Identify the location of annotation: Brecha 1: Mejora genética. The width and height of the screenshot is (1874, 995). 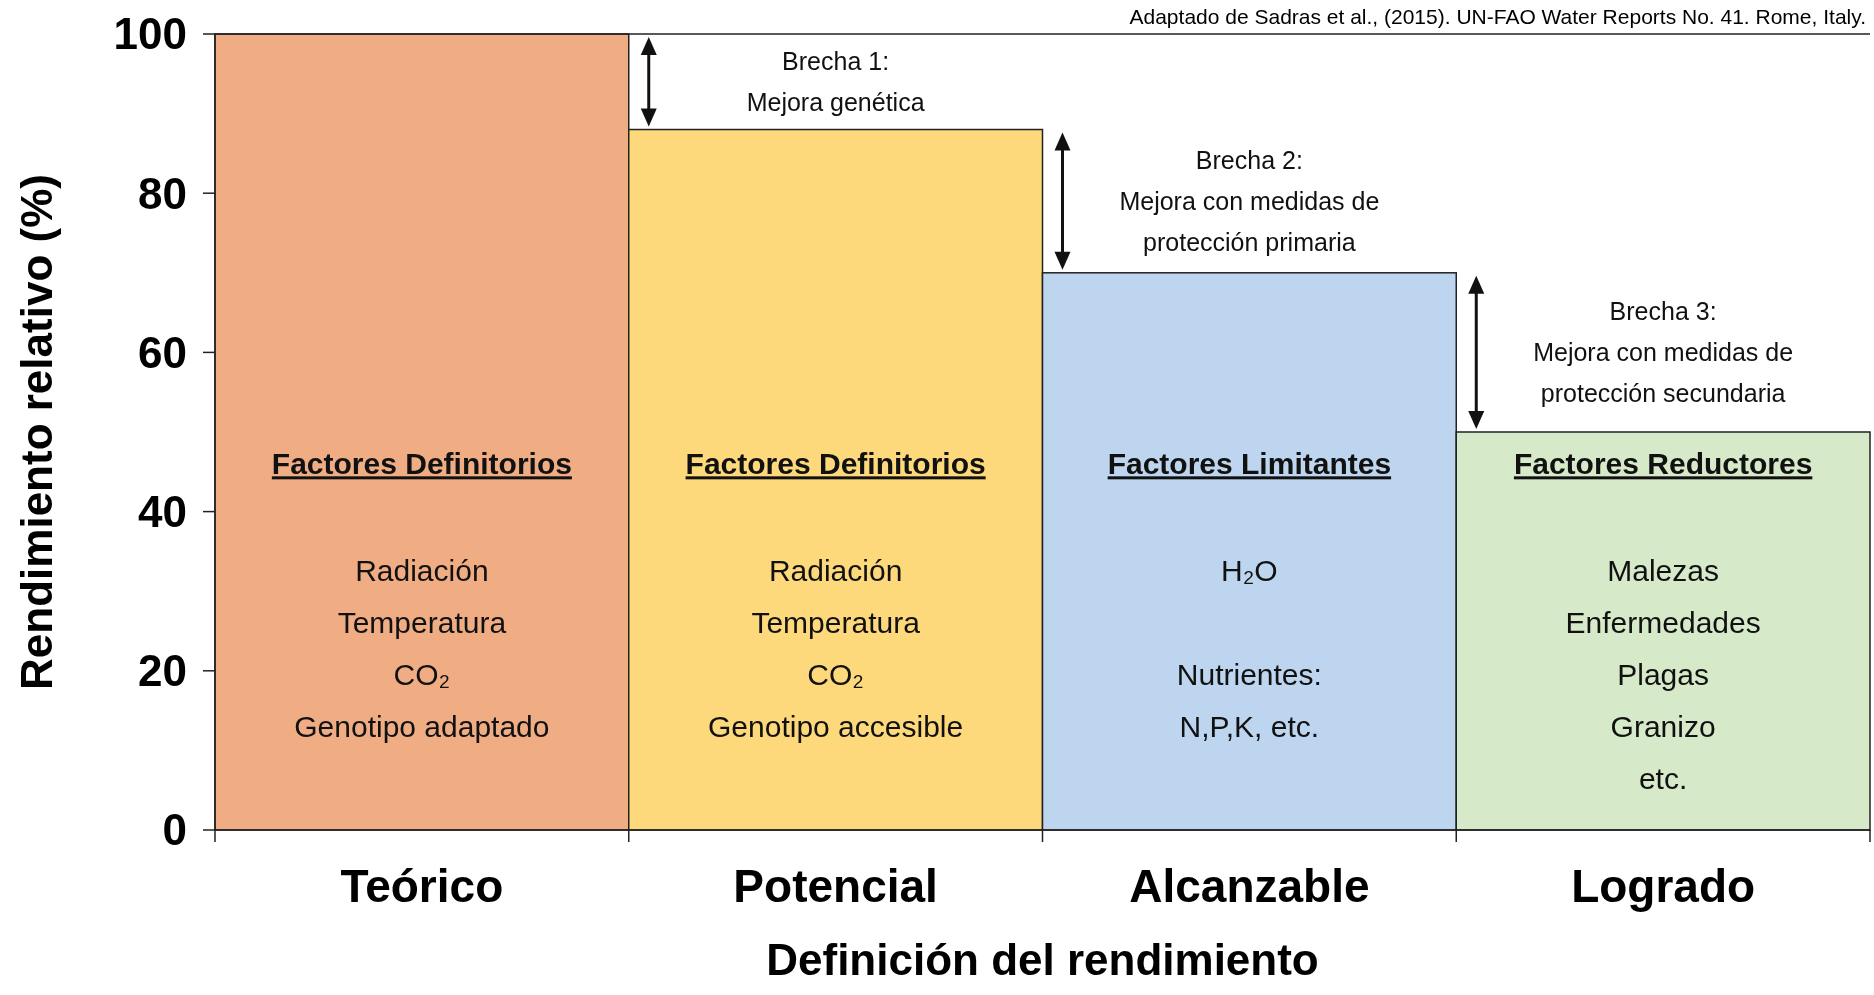
(835, 82).